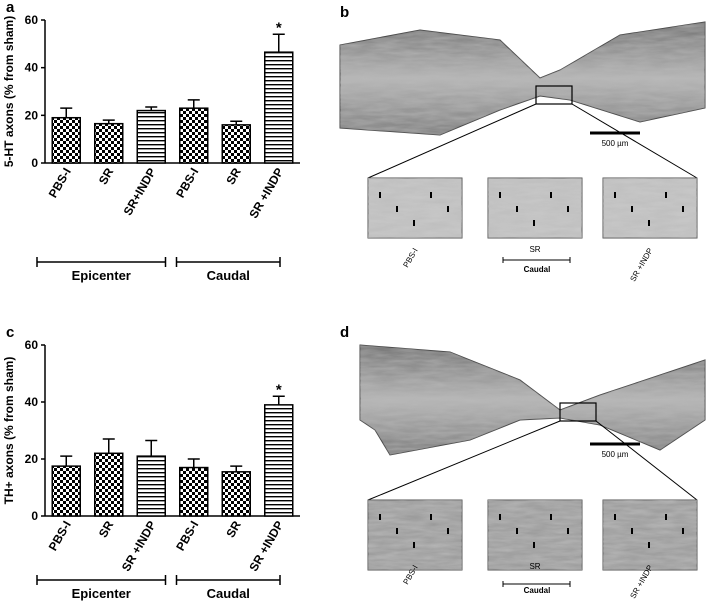  Describe the element at coordinates (410, 258) in the screenshot. I see `inset-label: PBS-I` at that location.